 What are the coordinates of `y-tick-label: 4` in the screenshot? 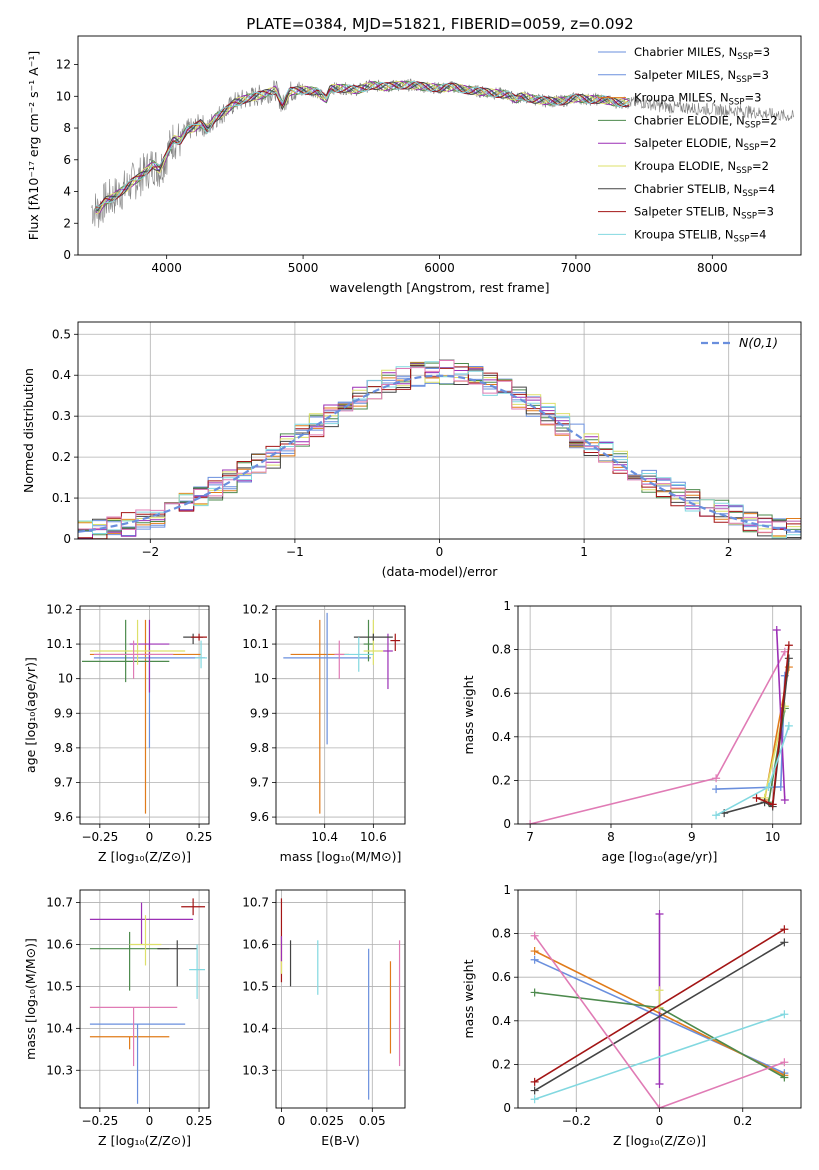 It's located at (67, 192).